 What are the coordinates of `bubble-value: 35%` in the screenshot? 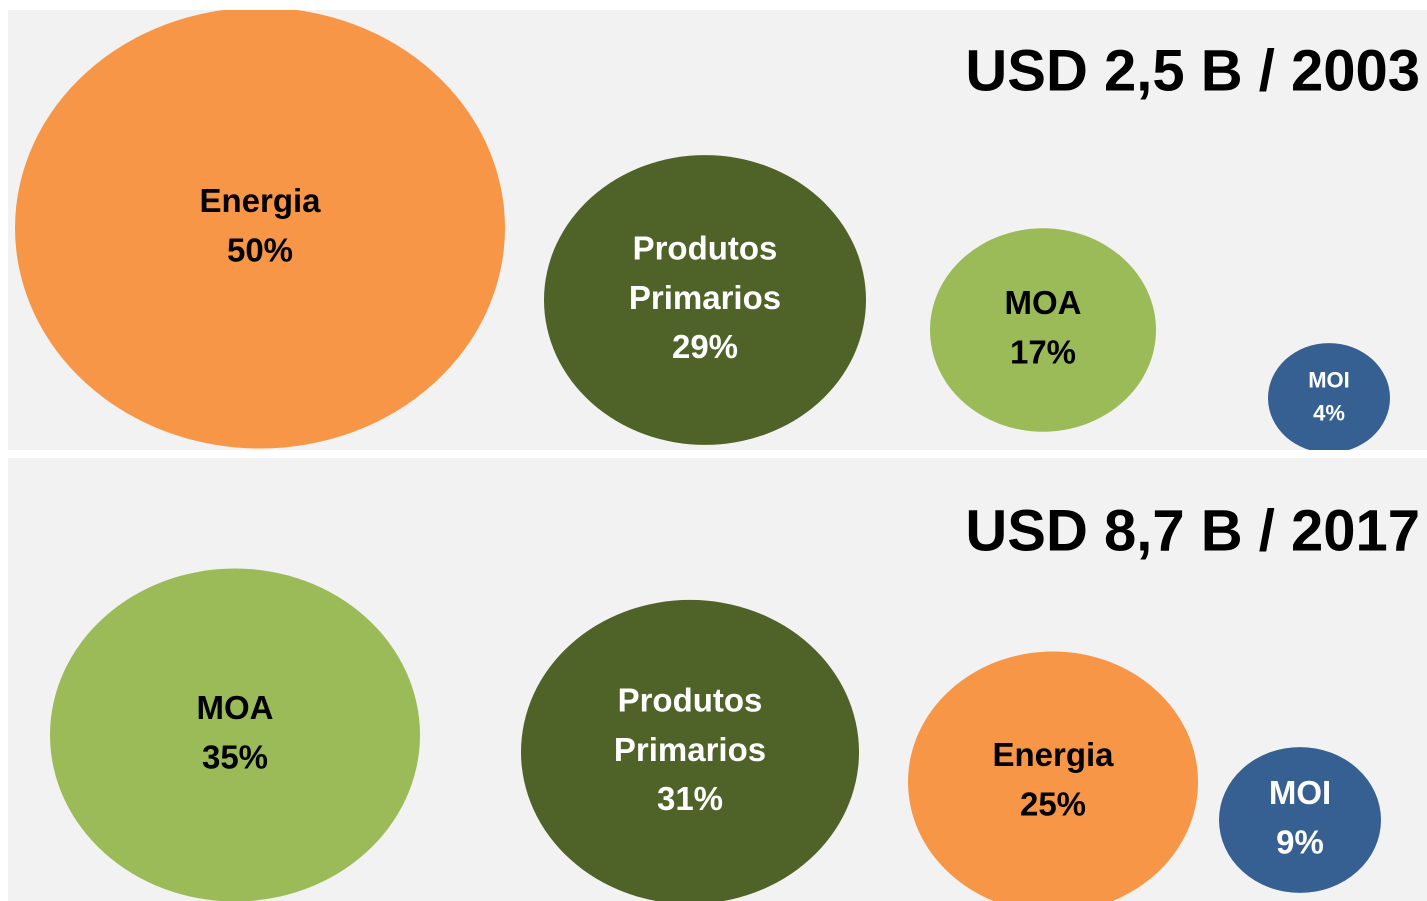 It's located at (235, 756).